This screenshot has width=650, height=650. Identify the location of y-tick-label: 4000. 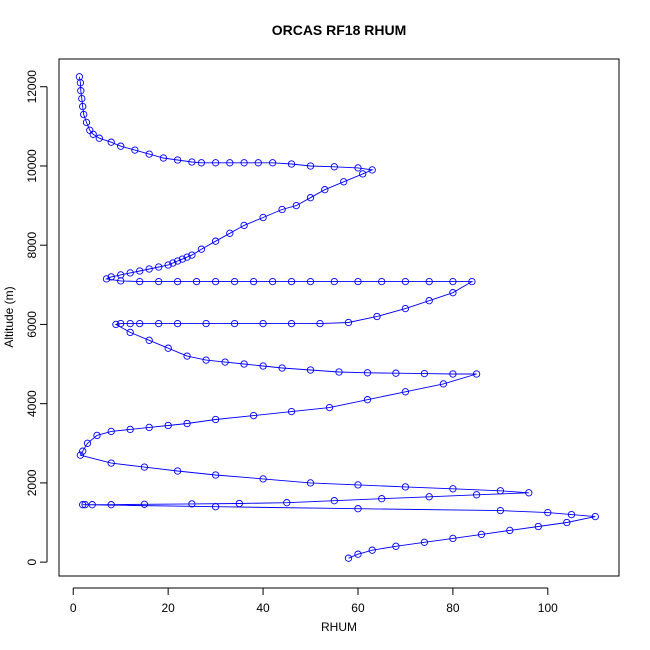
(32, 403).